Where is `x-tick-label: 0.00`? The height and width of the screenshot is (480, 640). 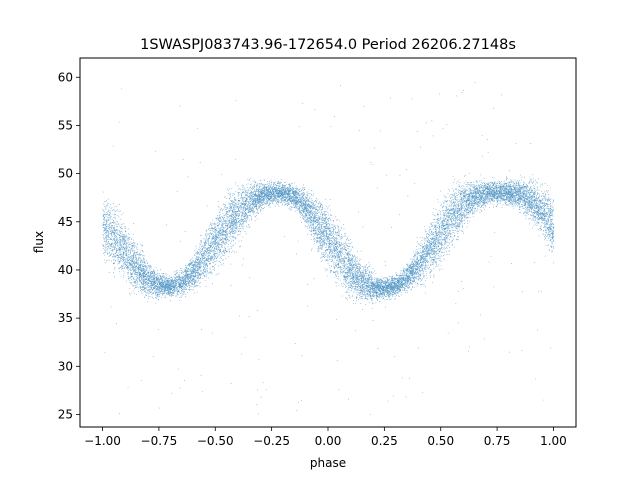 x-tick-label: 0.00 is located at coordinates (328, 441).